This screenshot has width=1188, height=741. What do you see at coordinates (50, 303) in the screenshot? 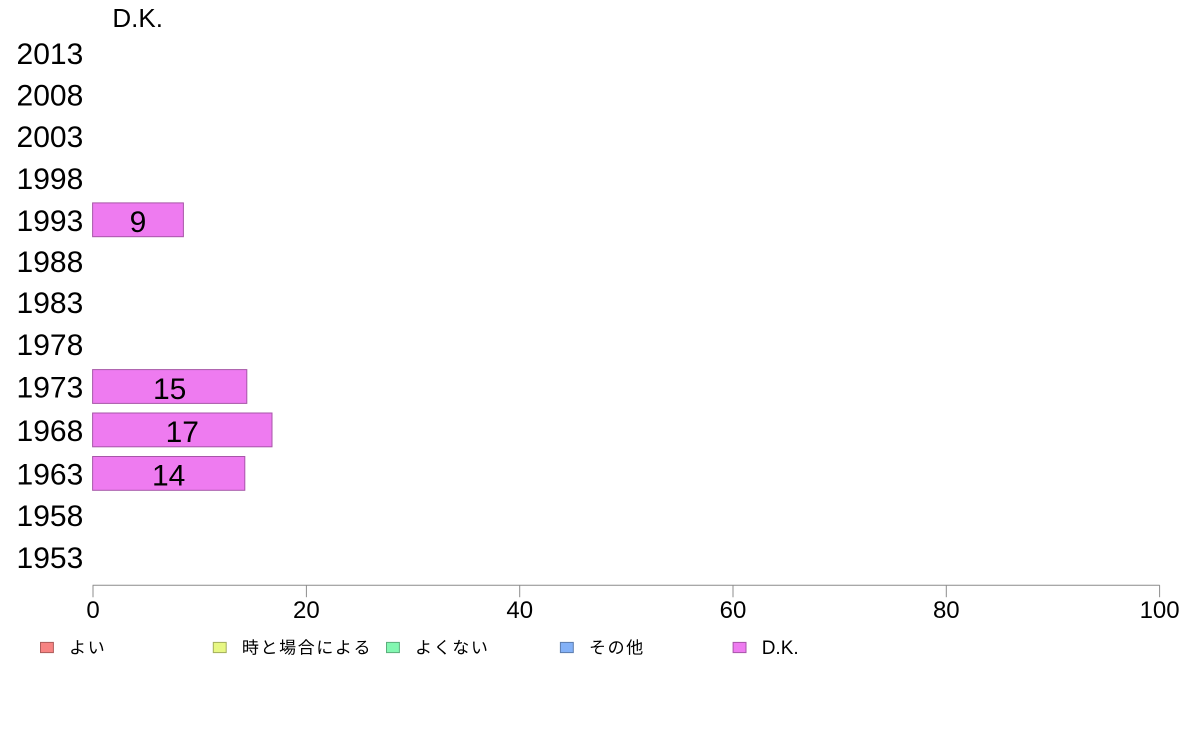
I see `svg-text: 1983` at bounding box center [50, 303].